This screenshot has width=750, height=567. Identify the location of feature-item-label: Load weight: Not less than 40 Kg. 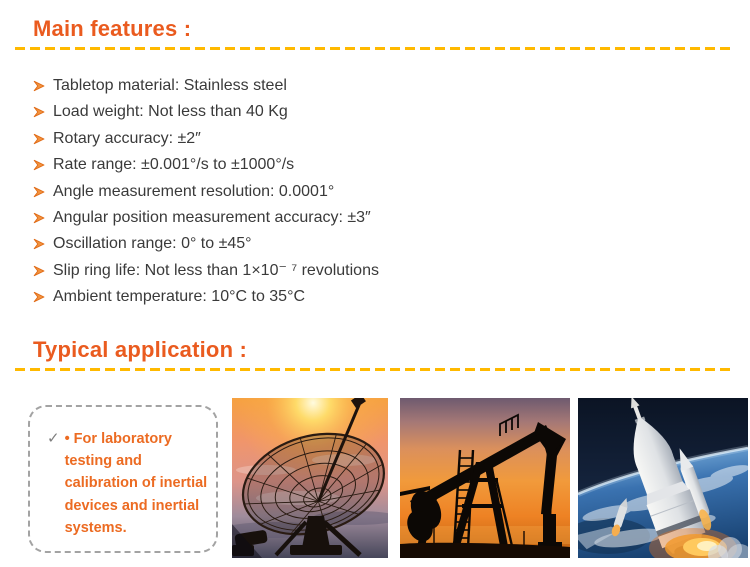
(170, 112).